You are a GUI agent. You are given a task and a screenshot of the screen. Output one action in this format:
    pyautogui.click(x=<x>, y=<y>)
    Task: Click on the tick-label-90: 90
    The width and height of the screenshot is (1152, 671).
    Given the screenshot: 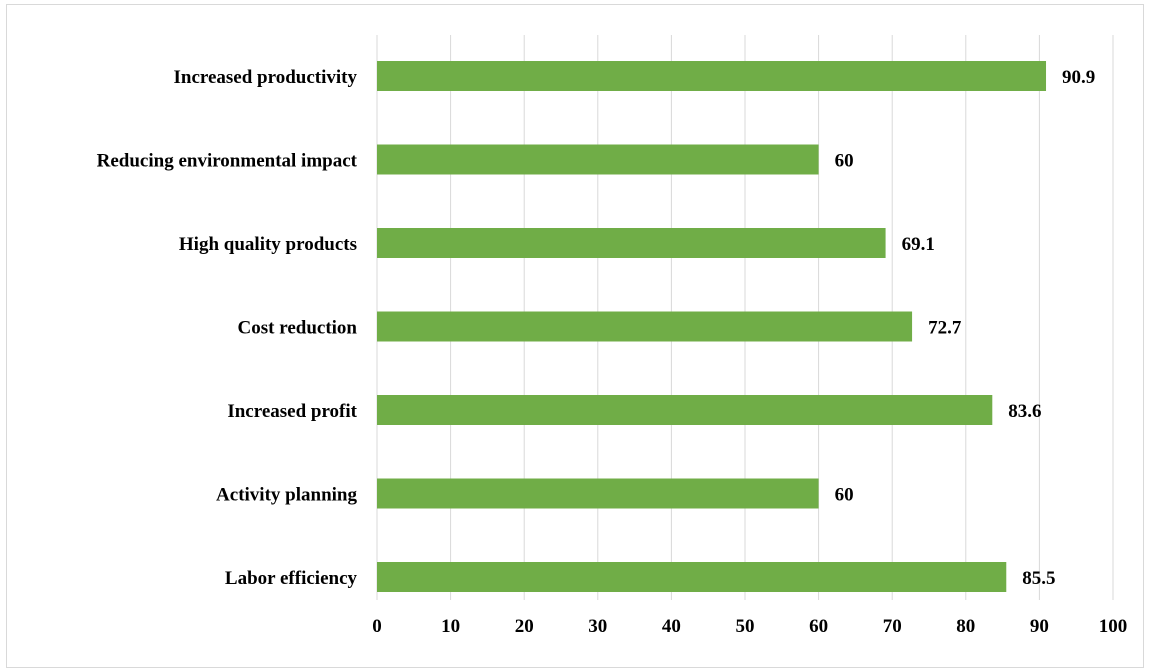 What is the action you would take?
    pyautogui.click(x=1039, y=626)
    